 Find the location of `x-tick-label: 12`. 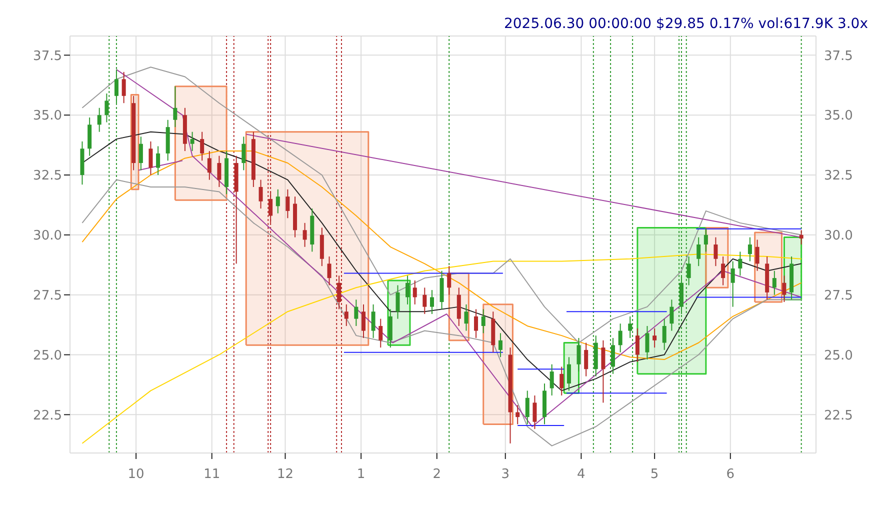

x-tick-label: 12 is located at coordinates (285, 474).